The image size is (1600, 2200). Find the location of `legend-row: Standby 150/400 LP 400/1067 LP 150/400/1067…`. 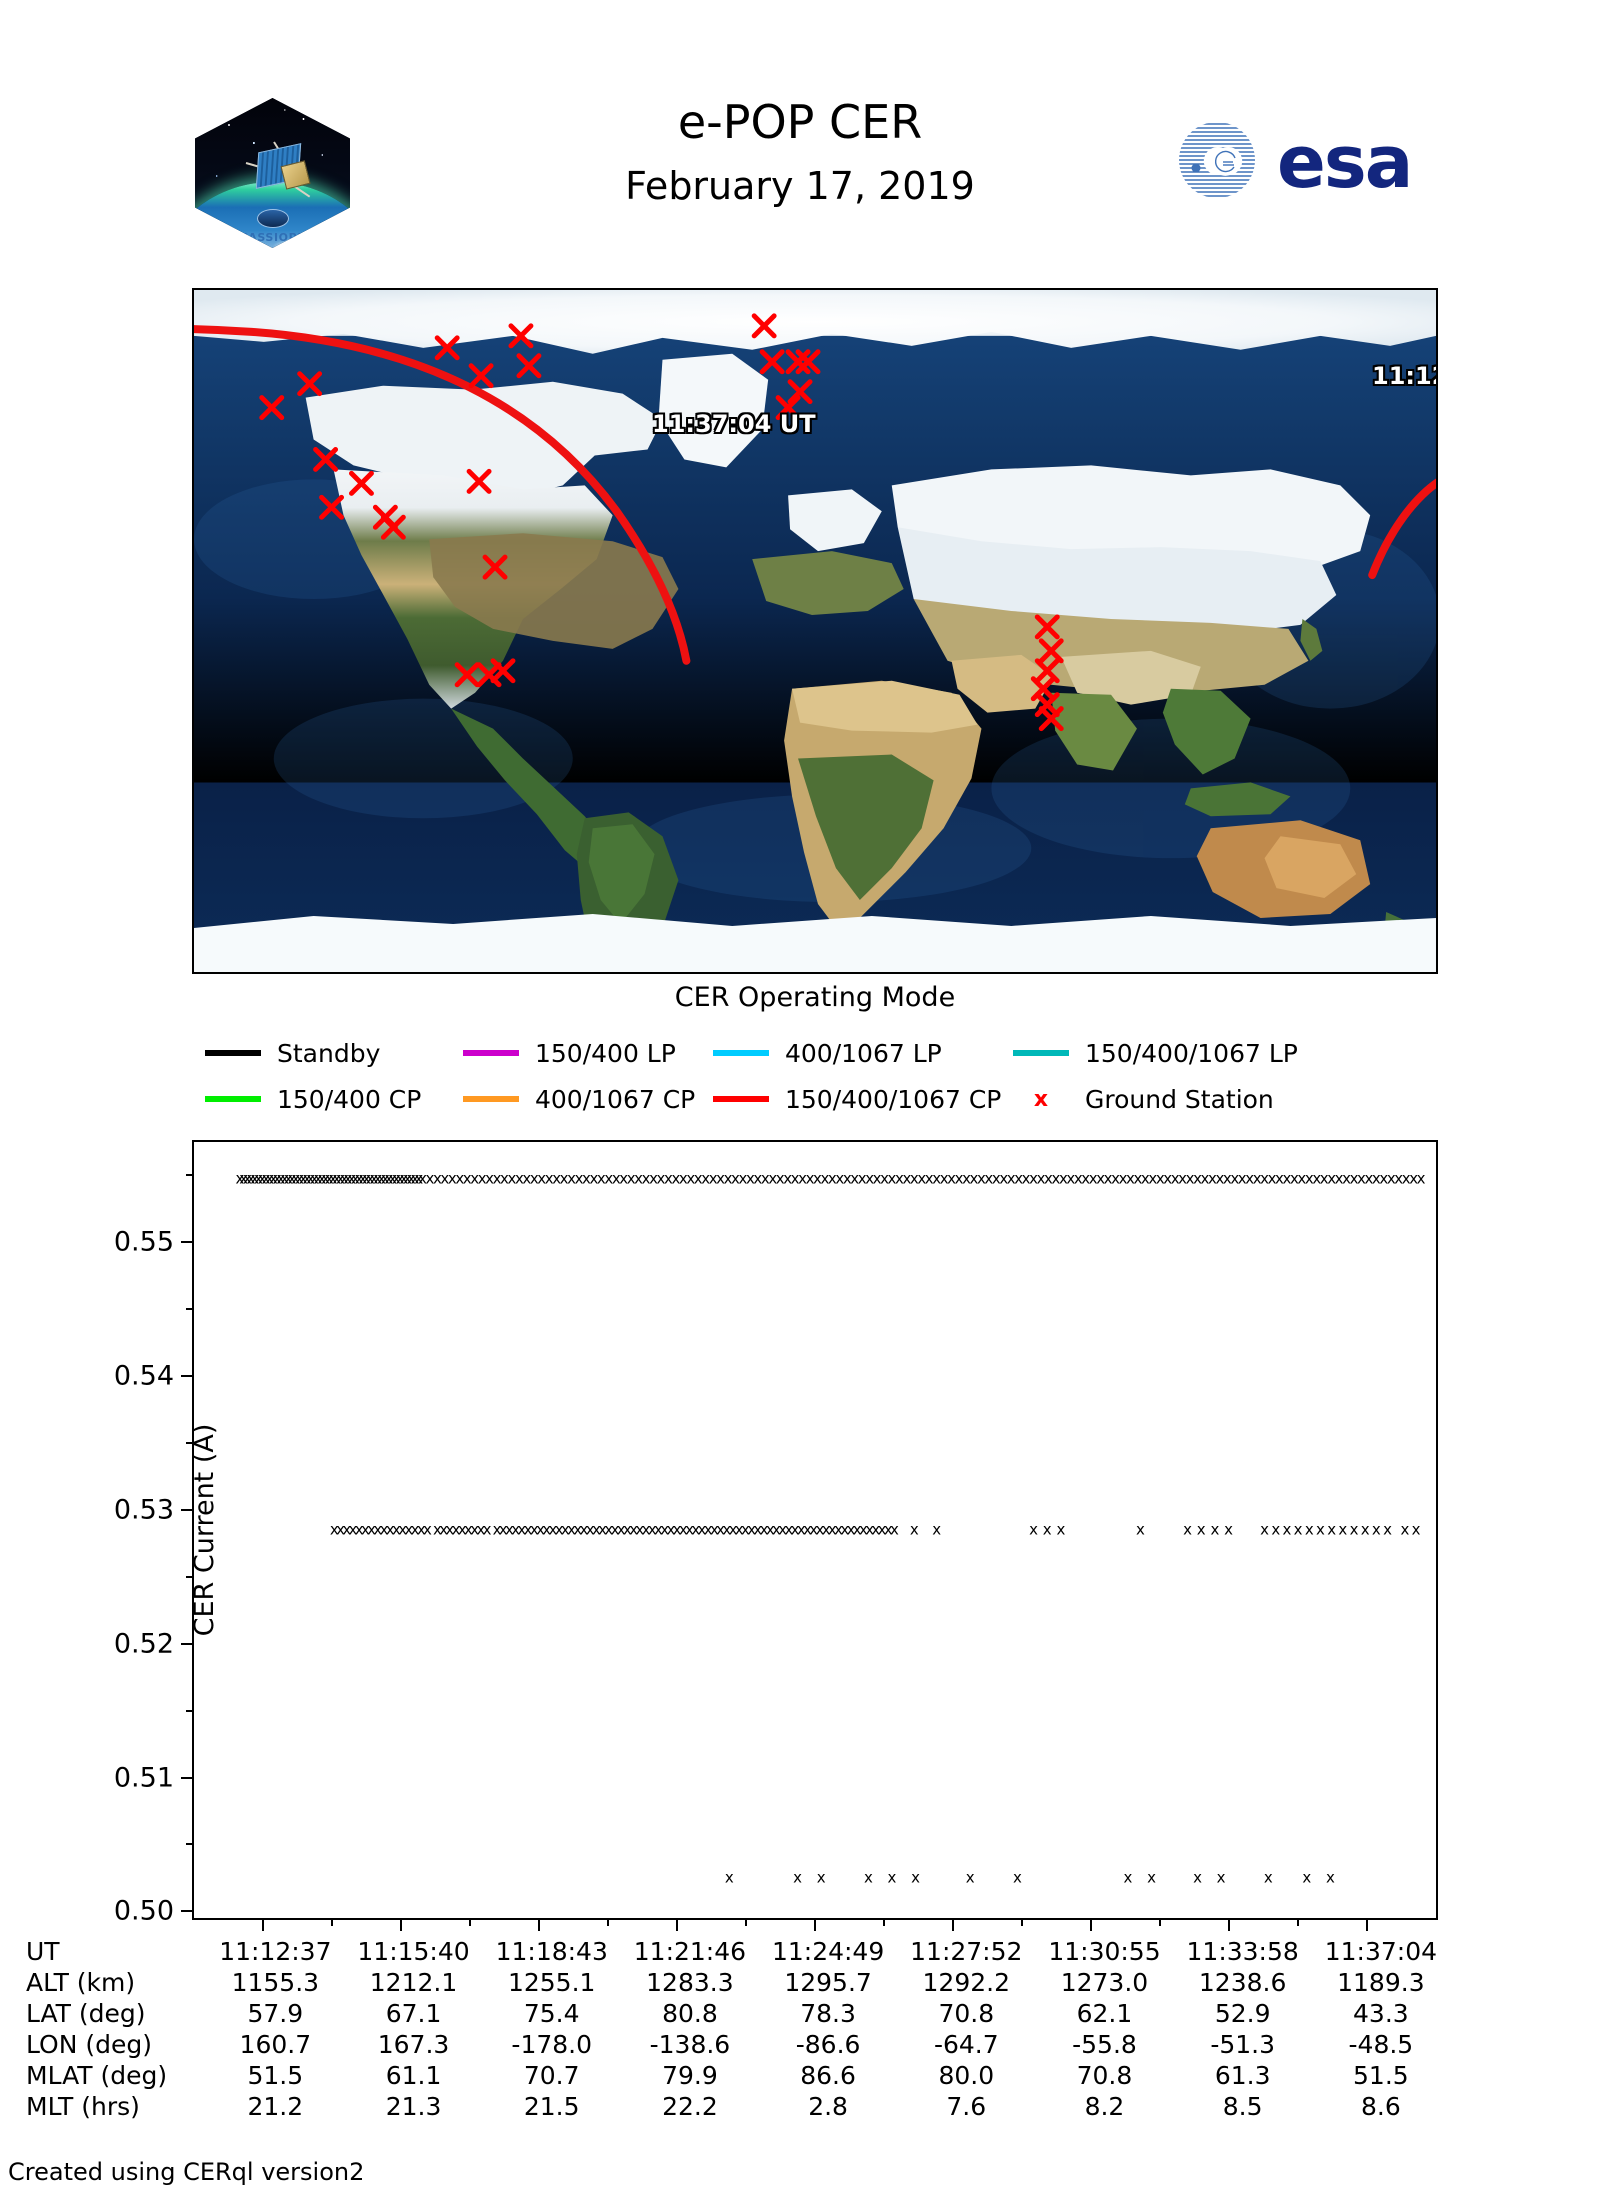

legend-row: Standby 150/400 LP 400/1067 LP 150/400/1067… is located at coordinates (820, 1053).